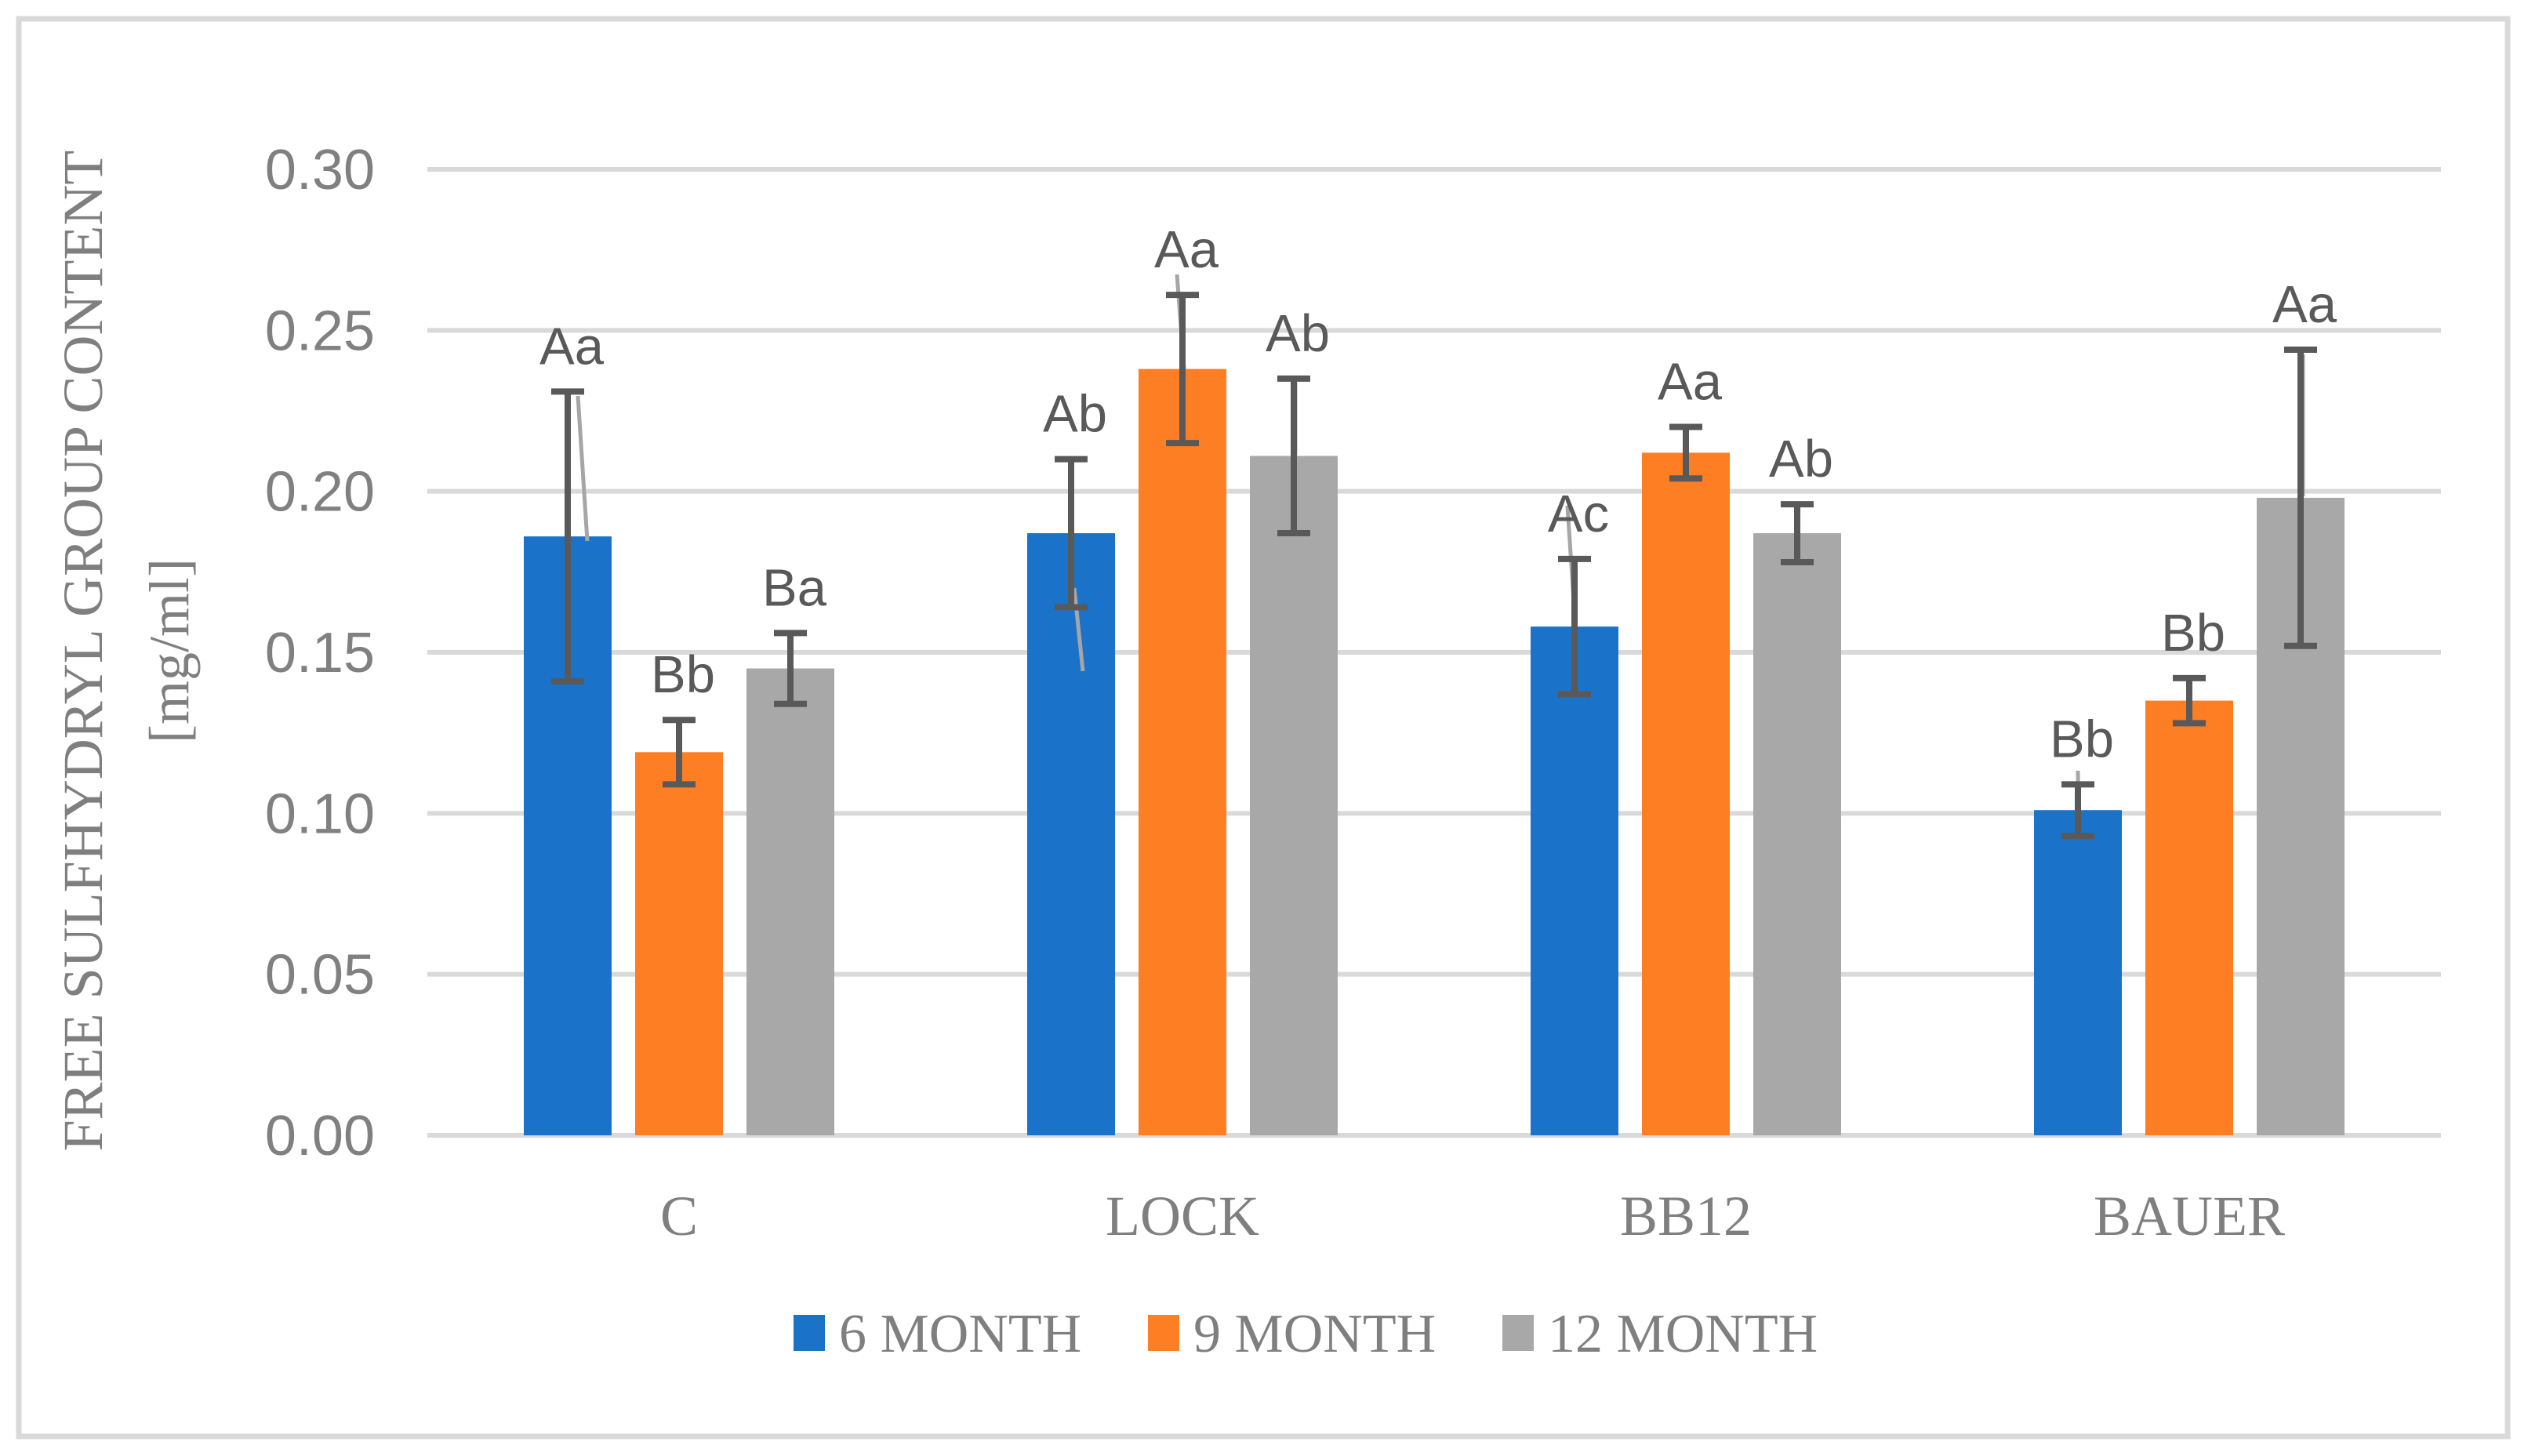  I want to click on significance-label: Ac, so click(1578, 514).